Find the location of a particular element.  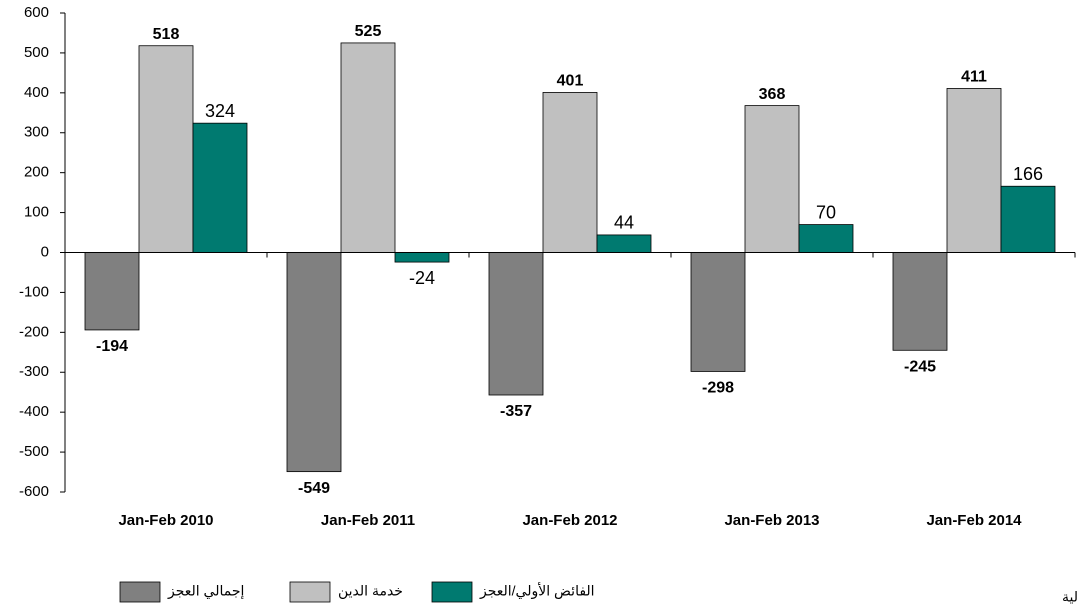

data-label: -549 is located at coordinates (314, 488).